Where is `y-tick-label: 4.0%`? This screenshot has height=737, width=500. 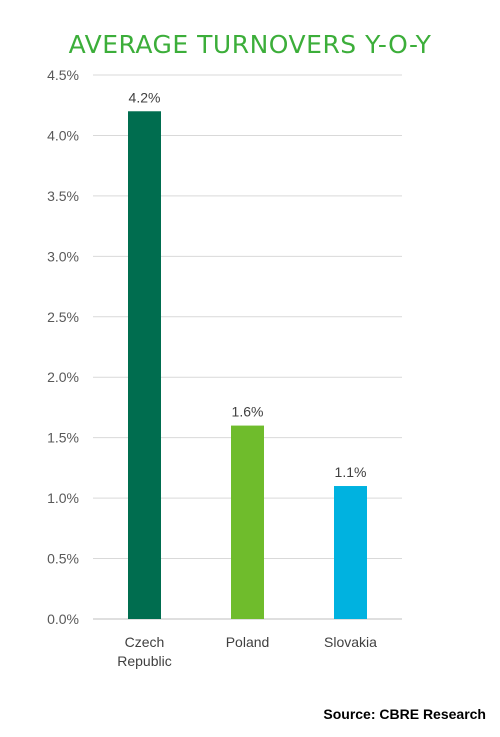 y-tick-label: 4.0% is located at coordinates (63, 135).